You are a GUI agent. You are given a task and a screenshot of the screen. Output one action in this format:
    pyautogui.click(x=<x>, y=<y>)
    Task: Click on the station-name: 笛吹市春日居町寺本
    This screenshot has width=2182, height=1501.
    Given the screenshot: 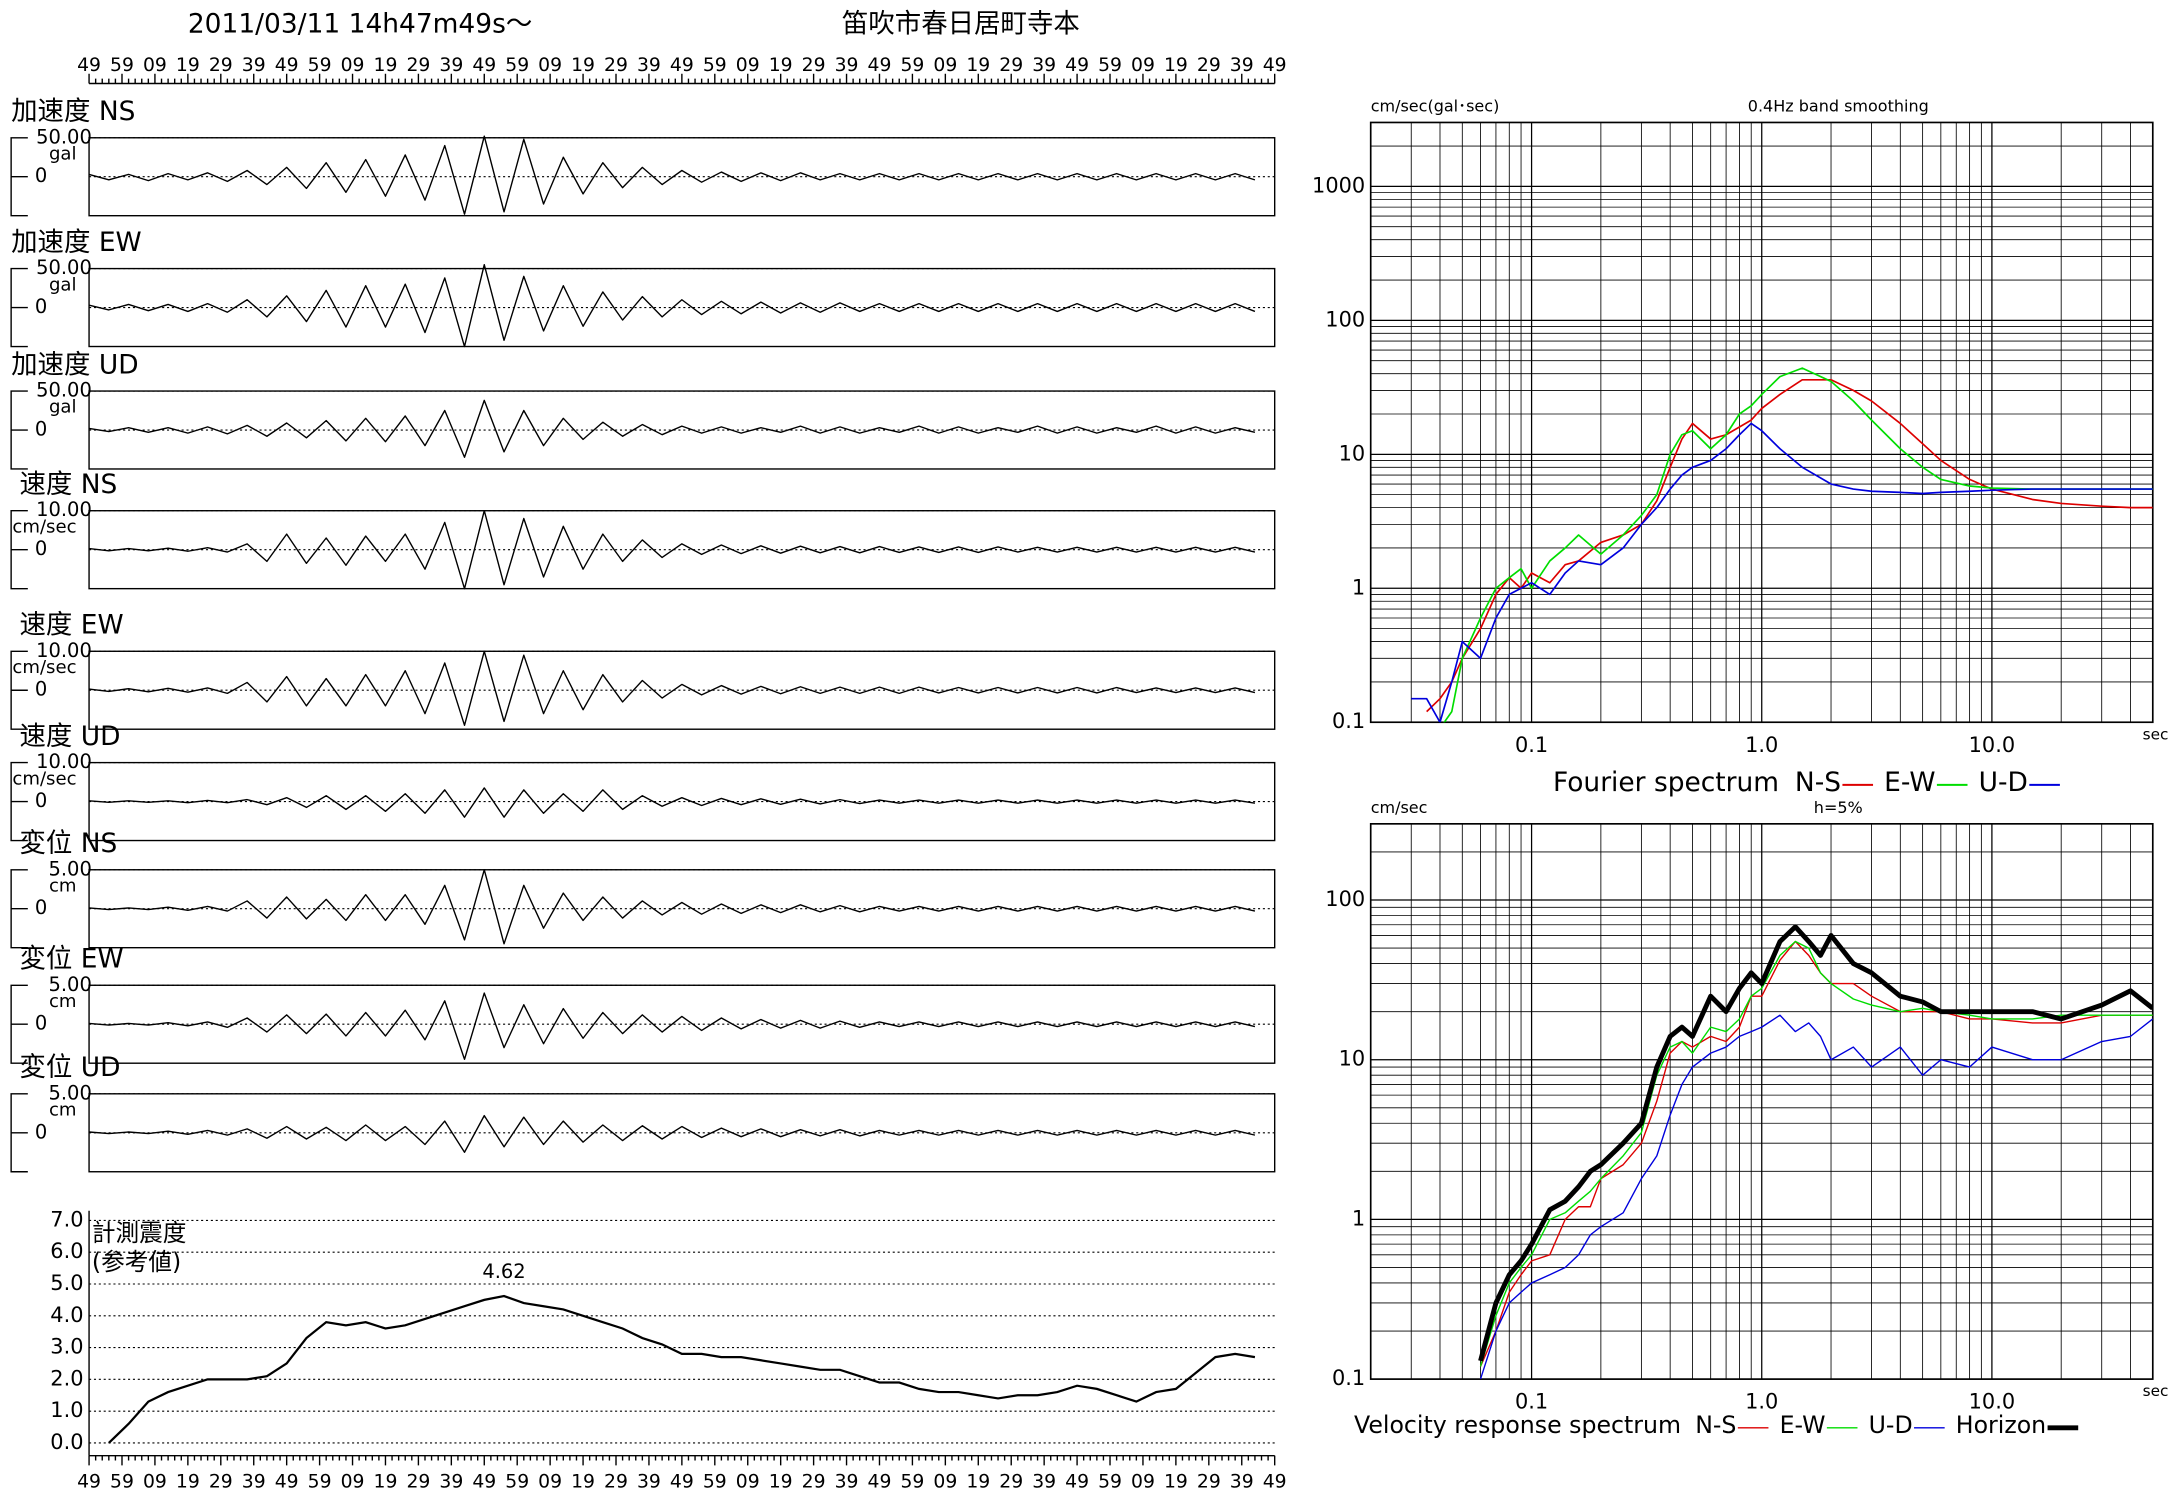 What is the action you would take?
    pyautogui.click(x=961, y=24)
    